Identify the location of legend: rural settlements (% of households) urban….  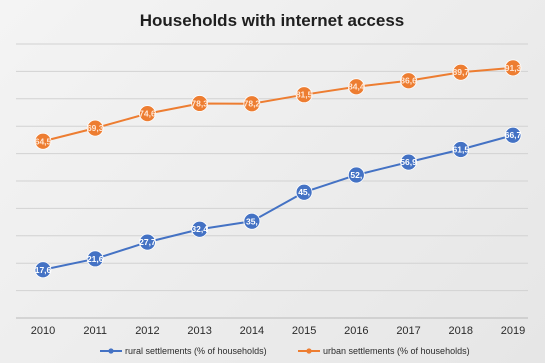
(285, 351).